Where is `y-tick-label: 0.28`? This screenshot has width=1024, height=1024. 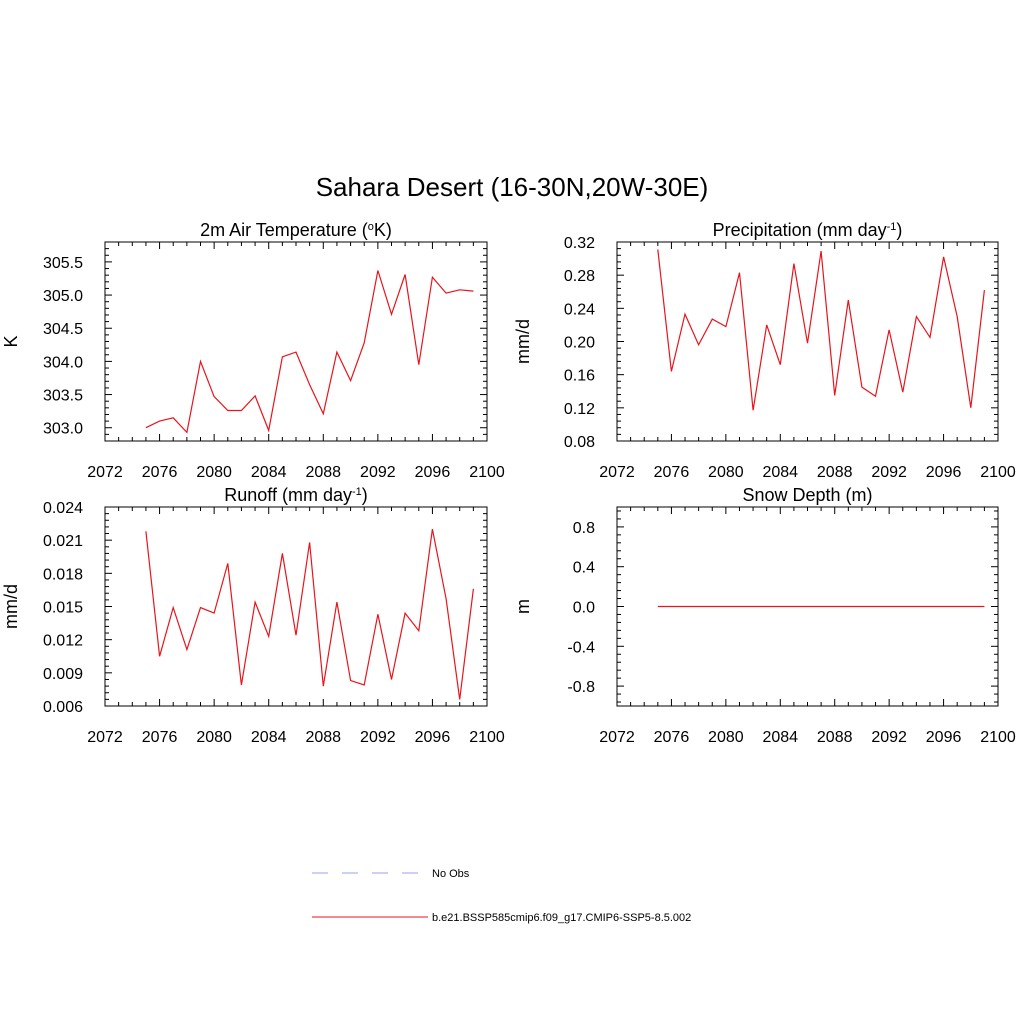
y-tick-label: 0.28 is located at coordinates (579, 276).